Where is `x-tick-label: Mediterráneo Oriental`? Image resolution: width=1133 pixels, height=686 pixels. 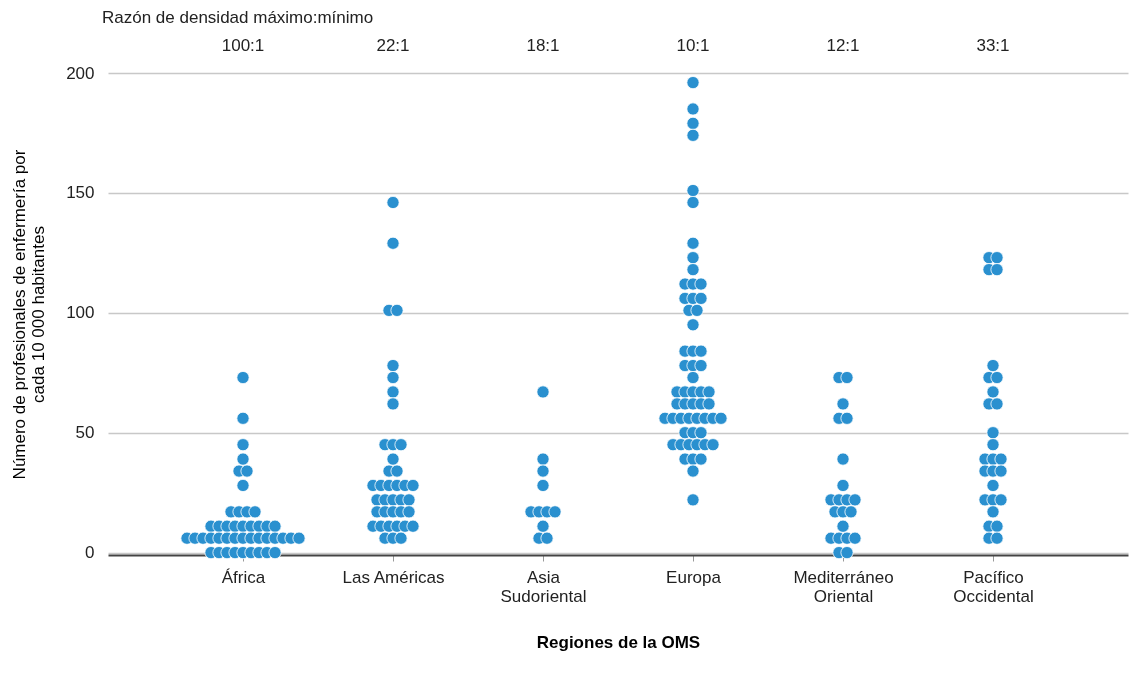
x-tick-label: Mediterráneo Oriental is located at coordinates (843, 586).